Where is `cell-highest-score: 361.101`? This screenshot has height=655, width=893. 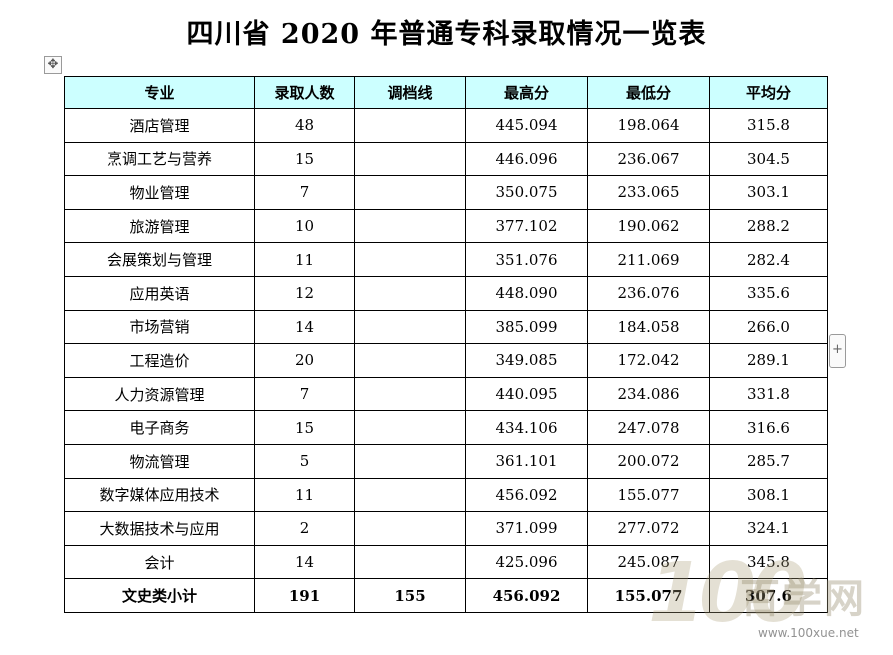
cell-highest-score: 361.101 is located at coordinates (526, 461).